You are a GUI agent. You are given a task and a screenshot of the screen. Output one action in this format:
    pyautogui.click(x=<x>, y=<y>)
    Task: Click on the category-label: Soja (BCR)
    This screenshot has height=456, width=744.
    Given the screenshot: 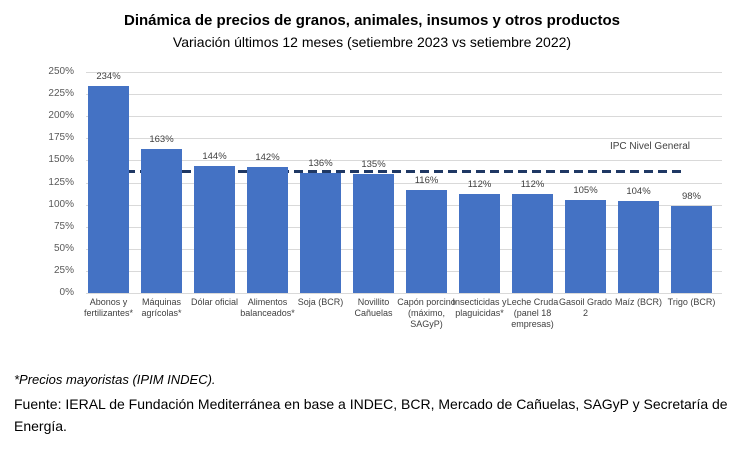 What is the action you would take?
    pyautogui.click(x=320, y=302)
    